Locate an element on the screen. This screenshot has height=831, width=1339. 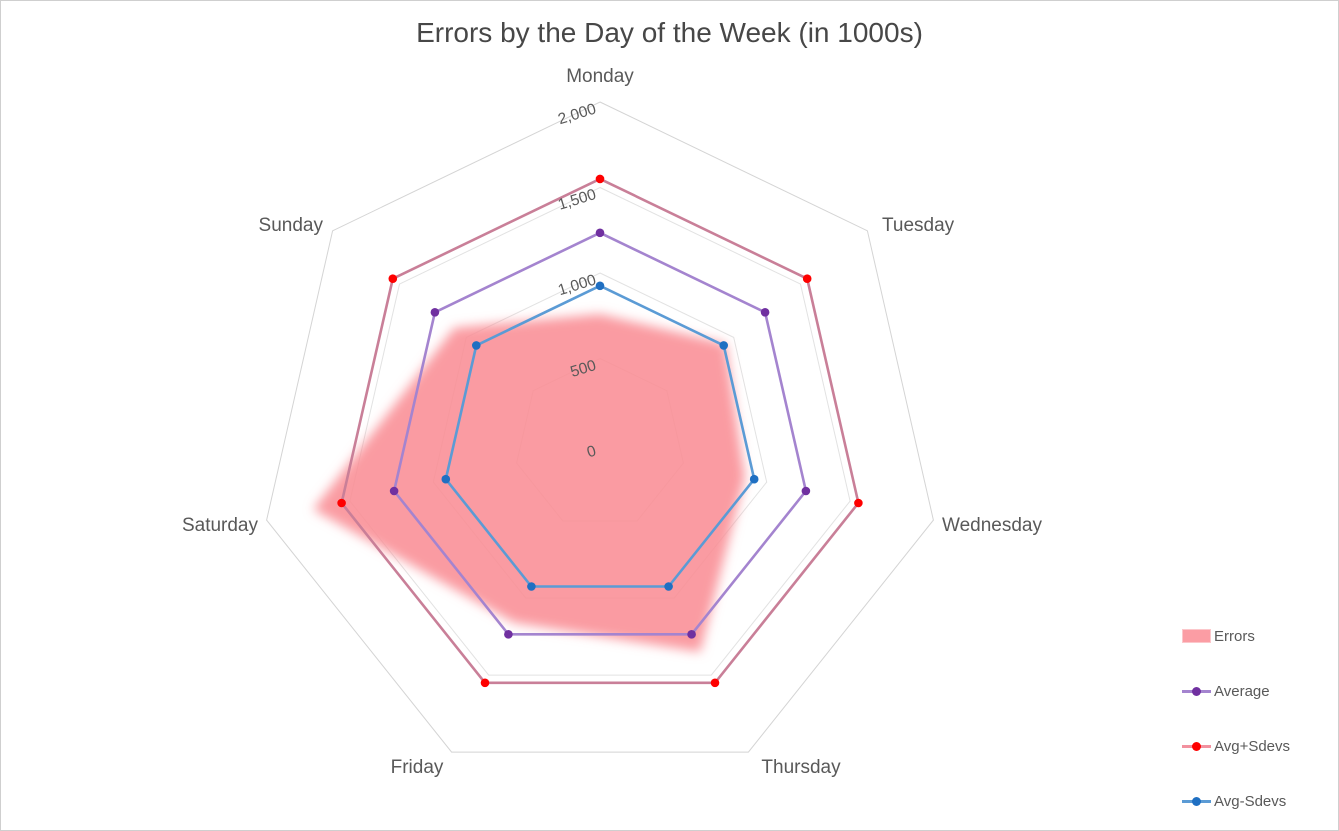
series-line-avg-sdevs is located at coordinates (600, 436).